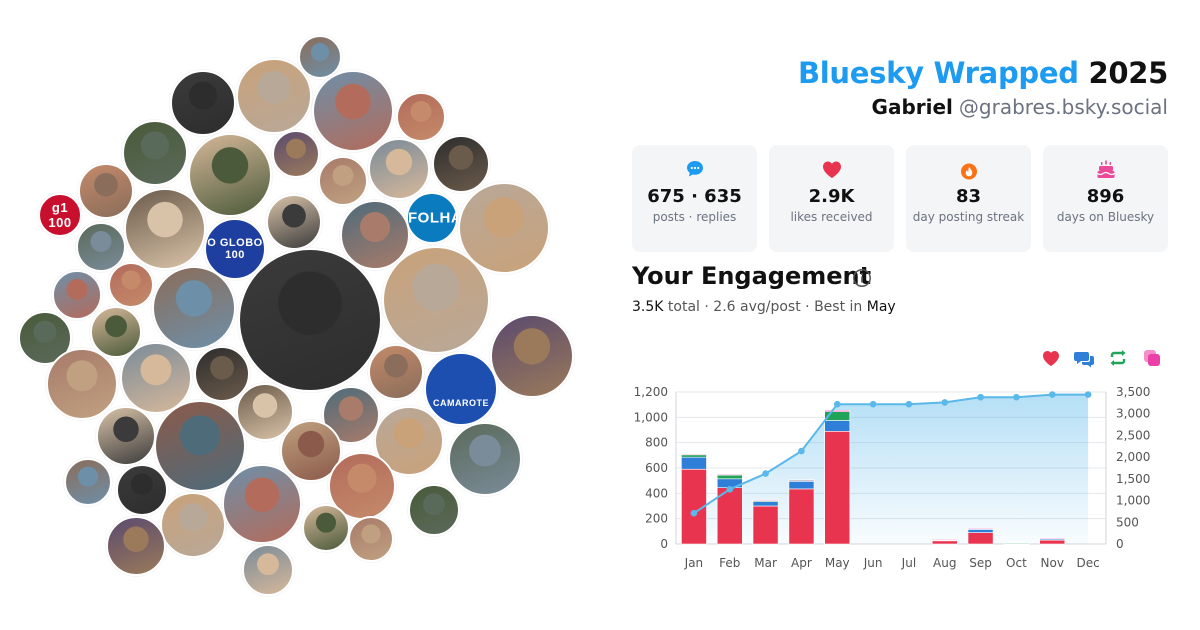  I want to click on y-tick-label: 1,200, so click(651, 392).